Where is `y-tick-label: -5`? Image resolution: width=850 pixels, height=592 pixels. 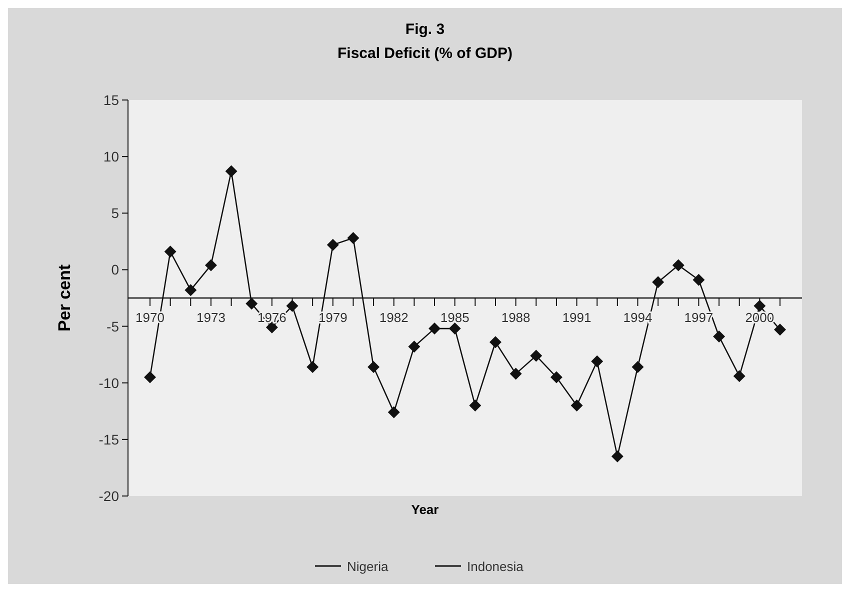
y-tick-label: -5 is located at coordinates (113, 326).